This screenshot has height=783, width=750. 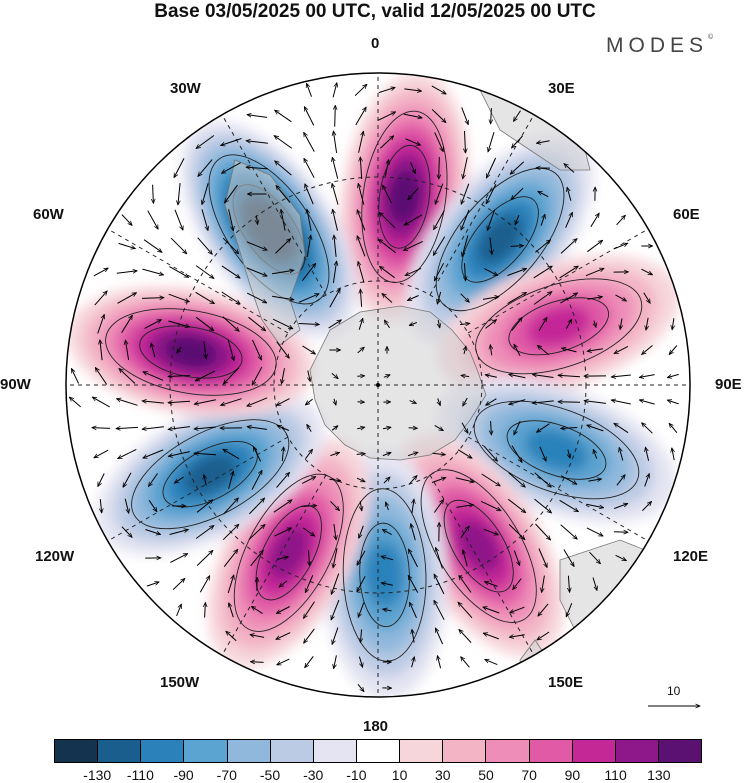 What do you see at coordinates (659, 46) in the screenshot?
I see `brand-logo: MODES©` at bounding box center [659, 46].